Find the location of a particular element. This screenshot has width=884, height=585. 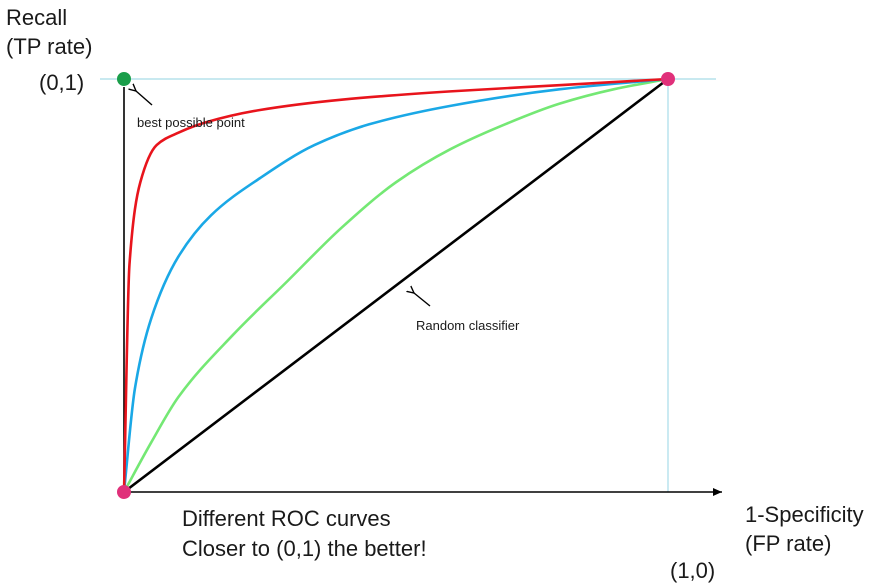

x-axis-label-line2: (FP rate) is located at coordinates (788, 543).